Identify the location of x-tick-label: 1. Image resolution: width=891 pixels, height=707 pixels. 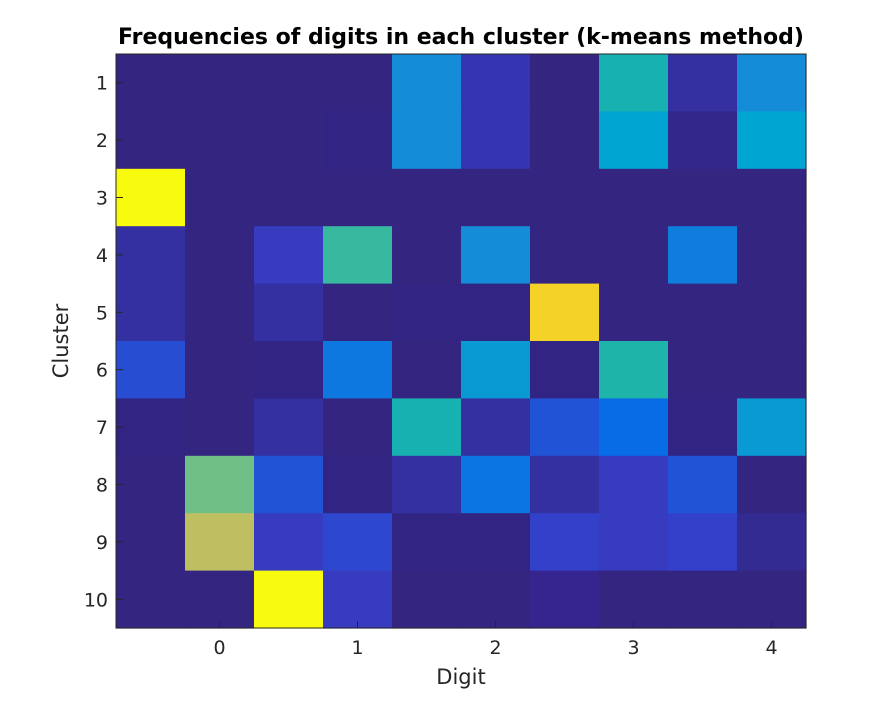
(357, 648).